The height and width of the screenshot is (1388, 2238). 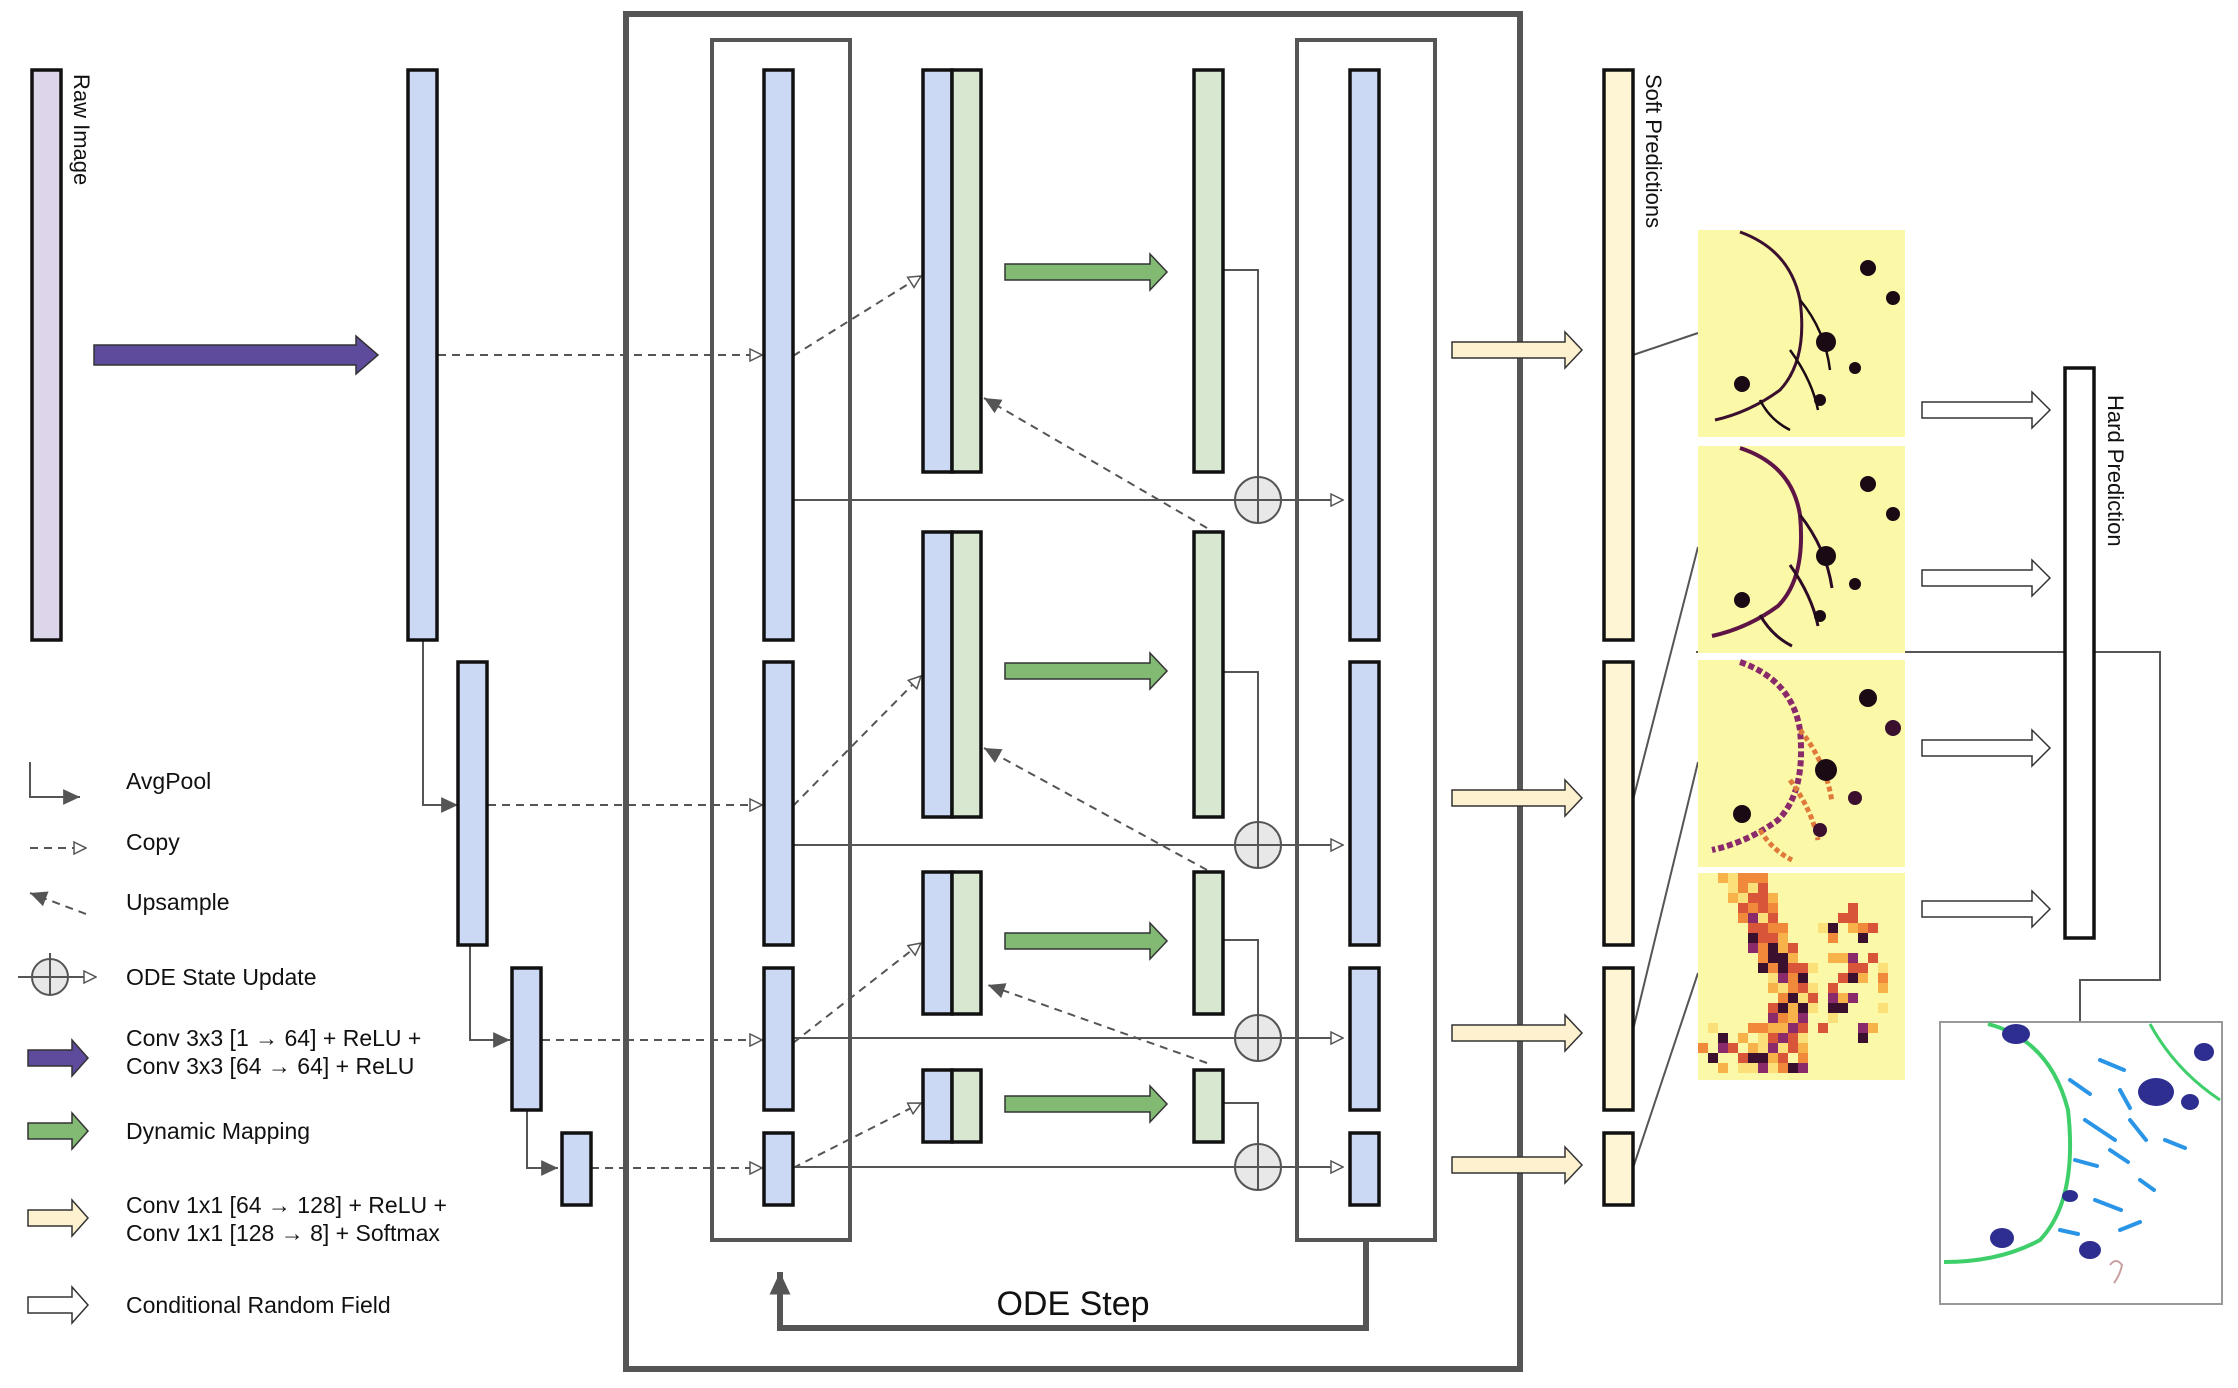 I want to click on hard-prediction-output, so click(x=2079, y=653).